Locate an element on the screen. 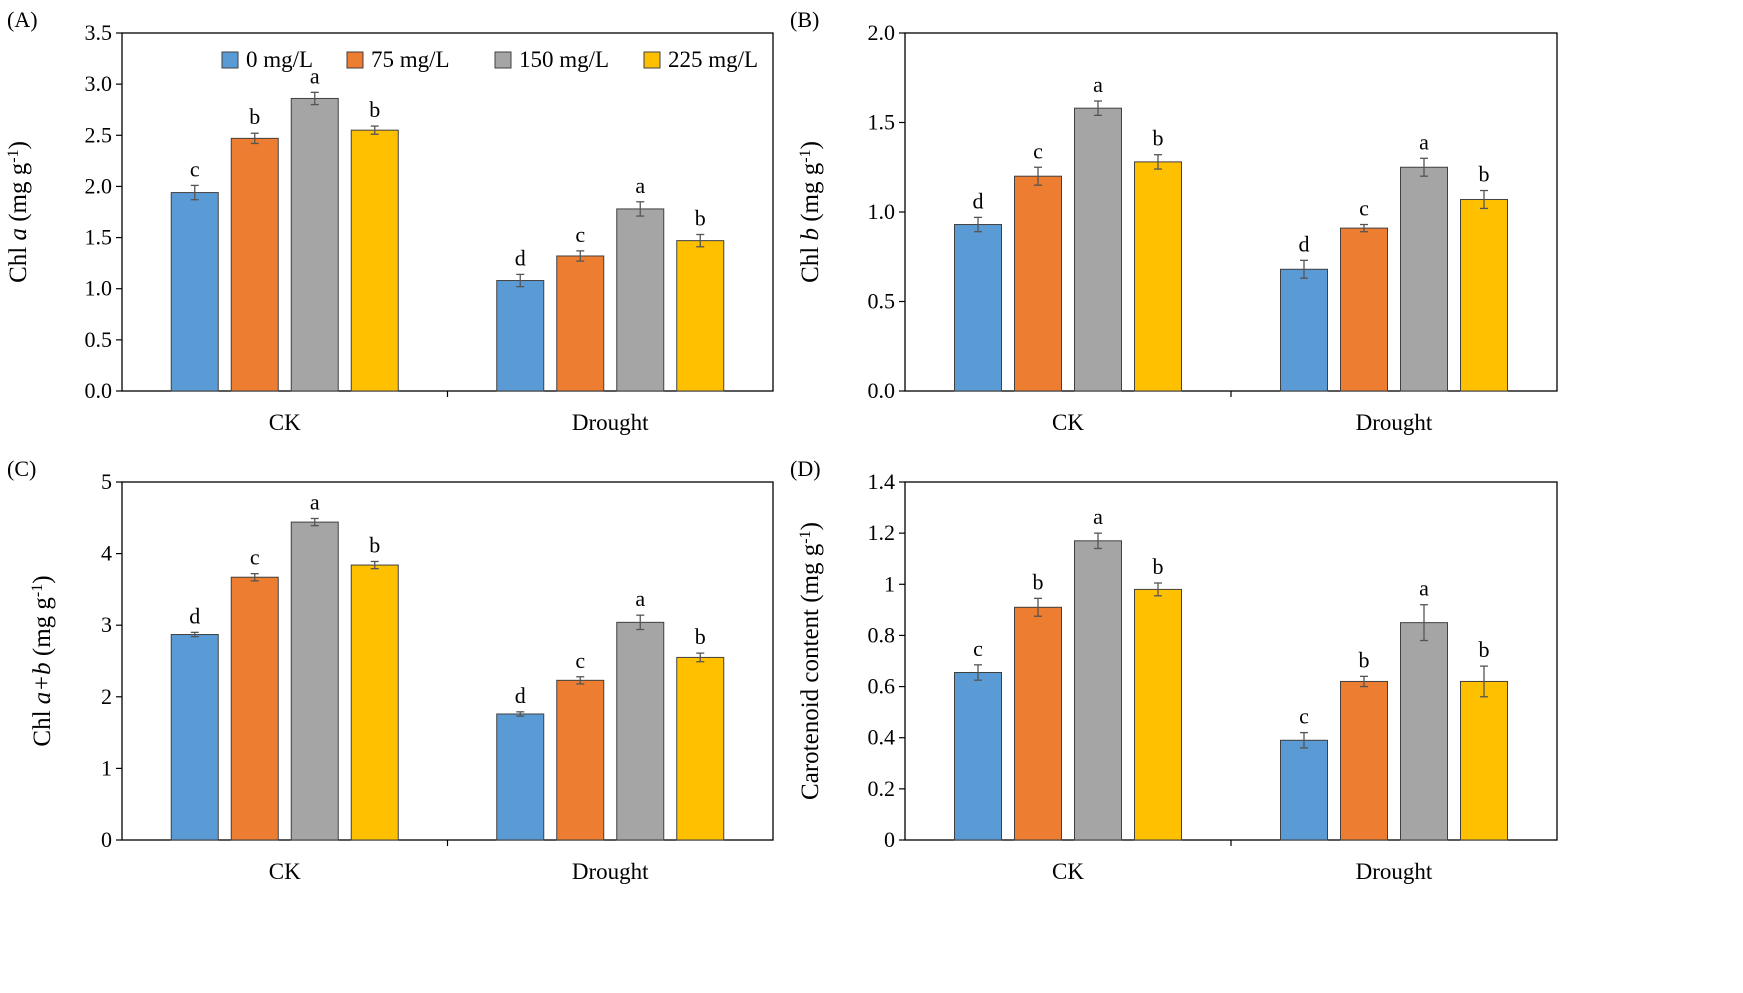 The image size is (1743, 993). panel-label: (C) is located at coordinates (21, 468).